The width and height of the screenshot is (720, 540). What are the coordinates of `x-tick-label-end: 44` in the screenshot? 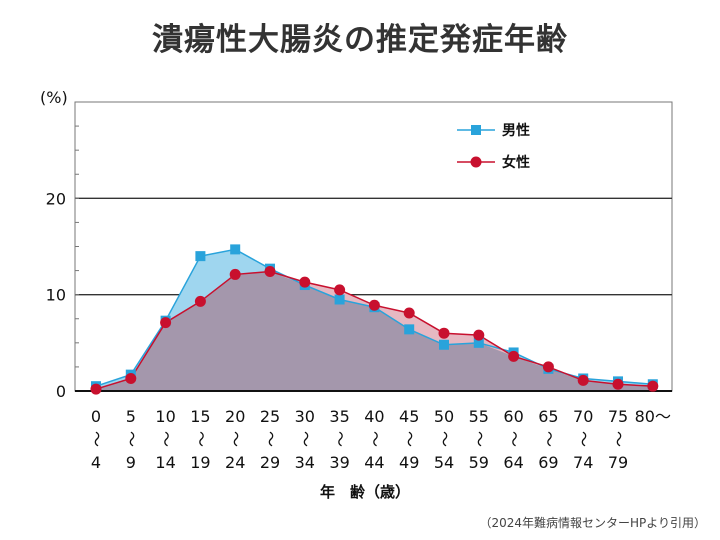 It's located at (374, 462).